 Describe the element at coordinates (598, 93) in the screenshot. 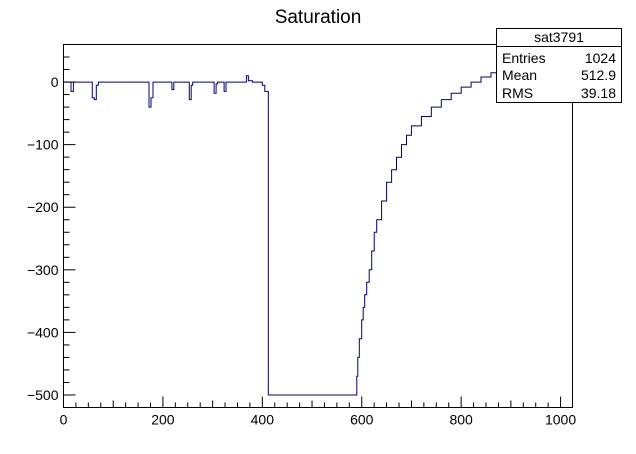

I see `stats-rms-value: 39.18` at that location.